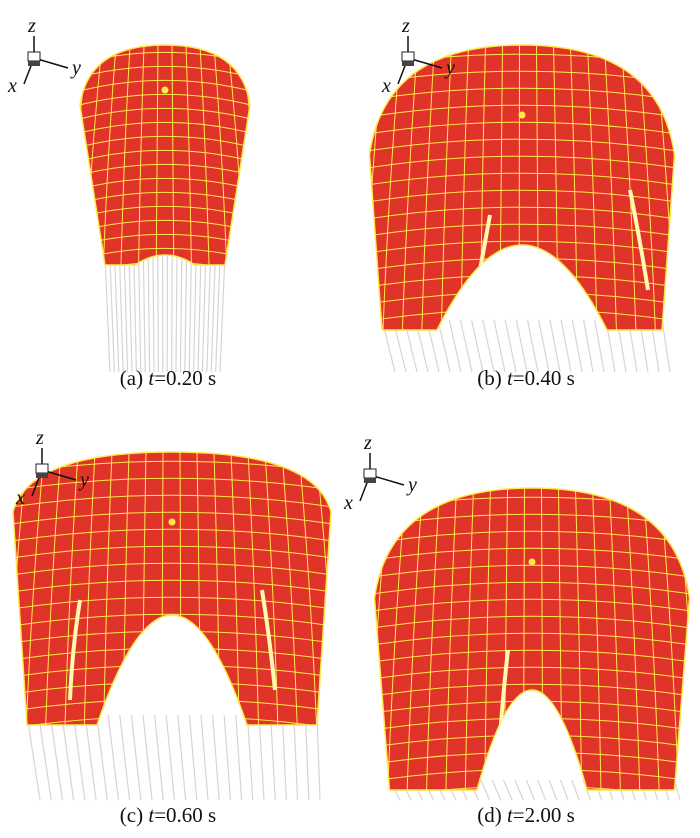 The width and height of the screenshot is (700, 838). I want to click on caption-b: (b) t=0.40 s, so click(526, 378).